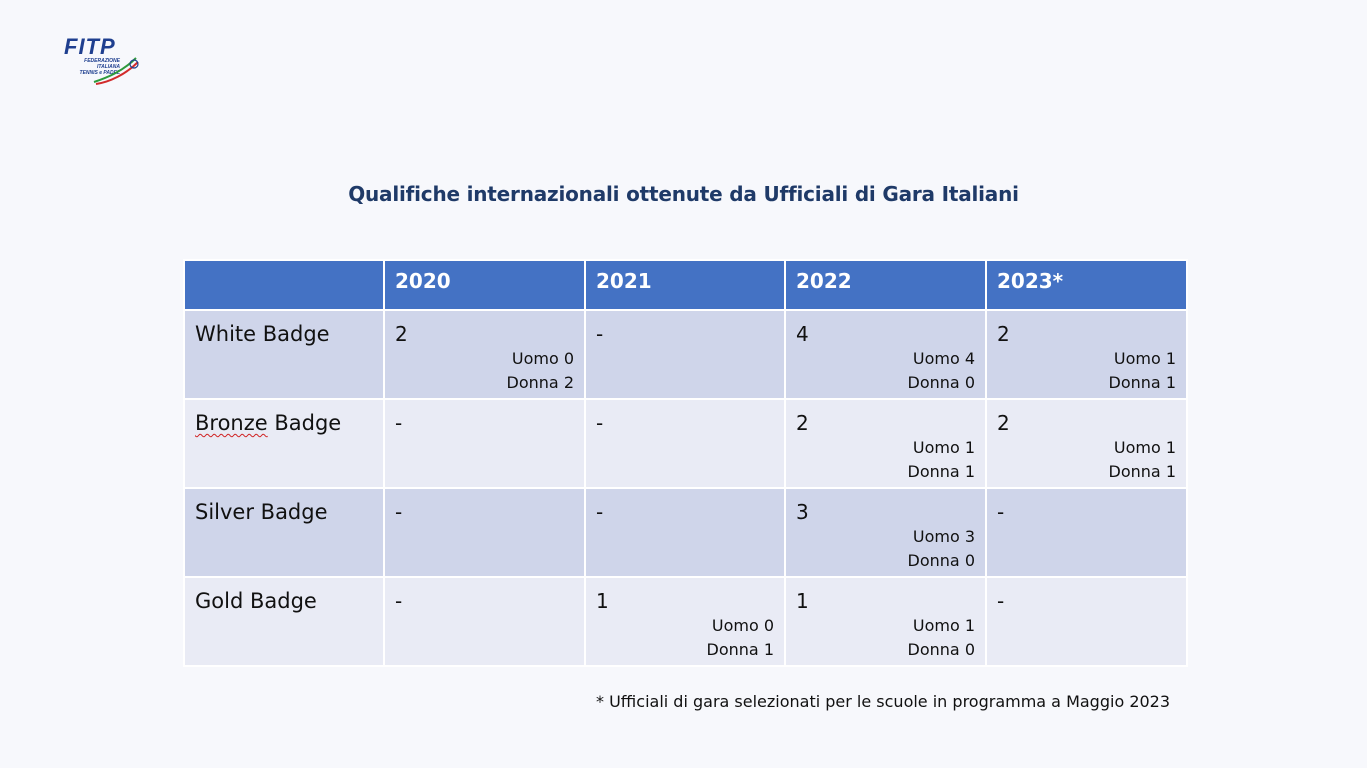  Describe the element at coordinates (284, 285) in the screenshot. I see `header-cell-empty` at that location.